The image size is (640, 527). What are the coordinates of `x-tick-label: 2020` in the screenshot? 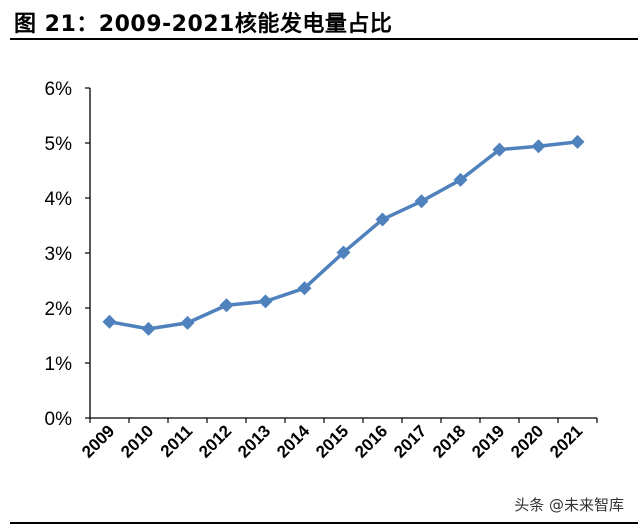 It's located at (527, 441).